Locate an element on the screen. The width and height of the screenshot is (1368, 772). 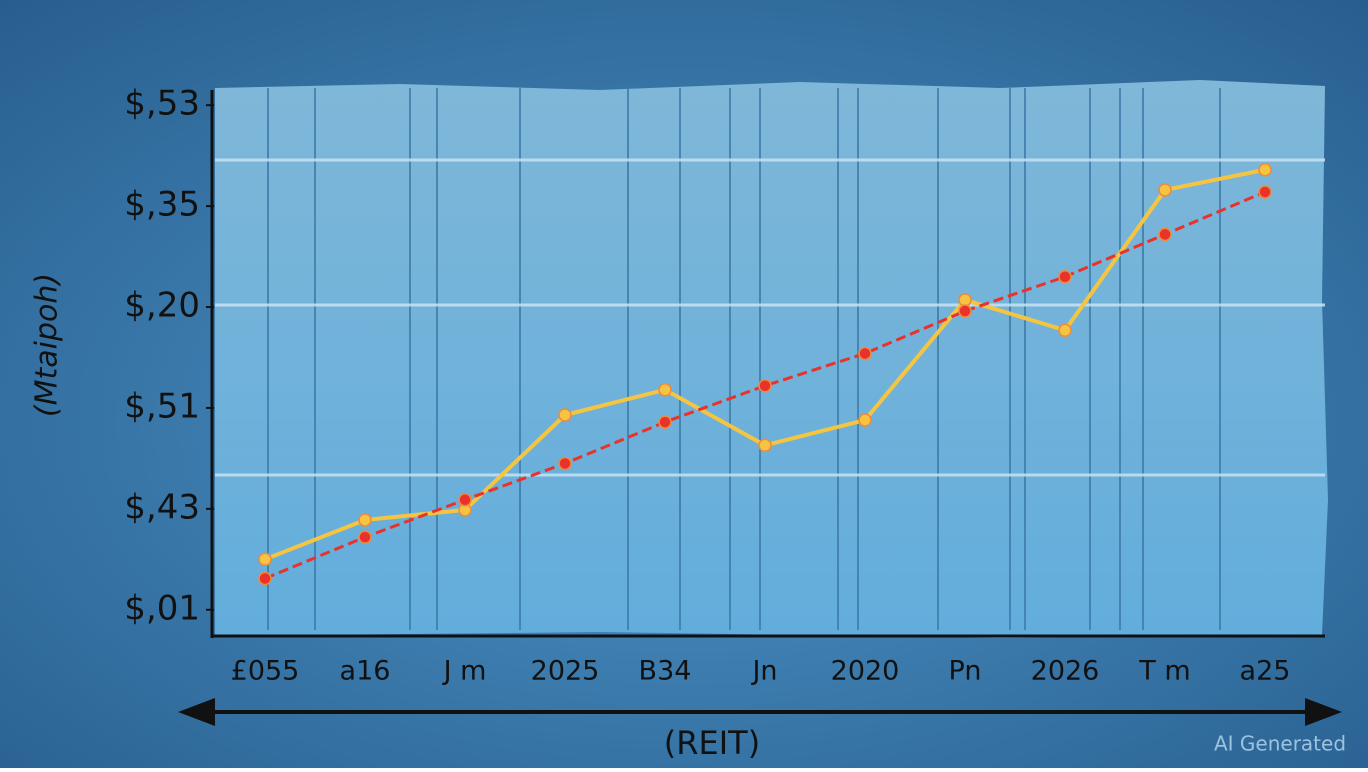
y-tick-label: $,51 is located at coordinates (162, 406).